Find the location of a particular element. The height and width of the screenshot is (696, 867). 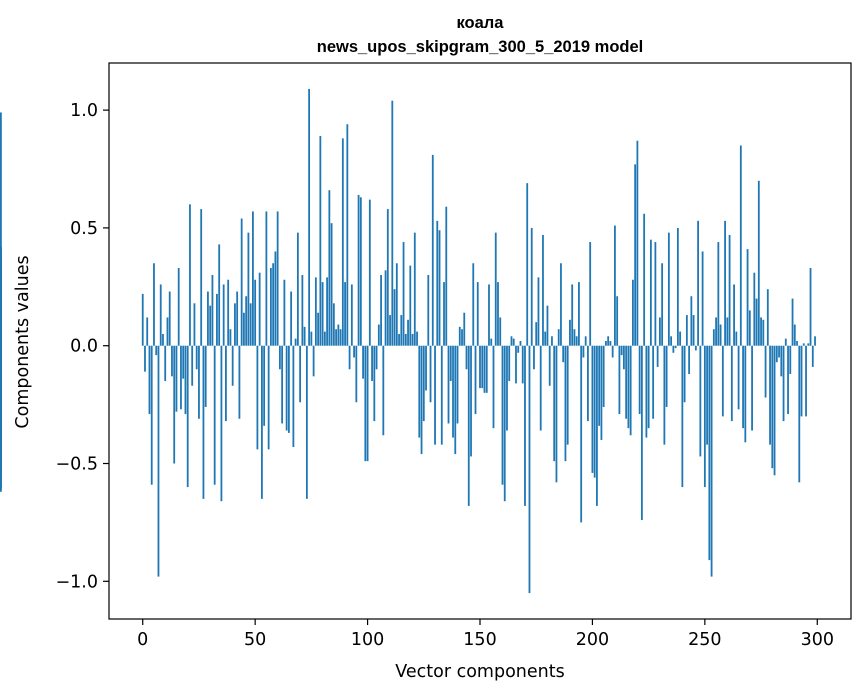

chart-subtitle: news_upos_skipgram_300_5_2019 model is located at coordinates (480, 47).